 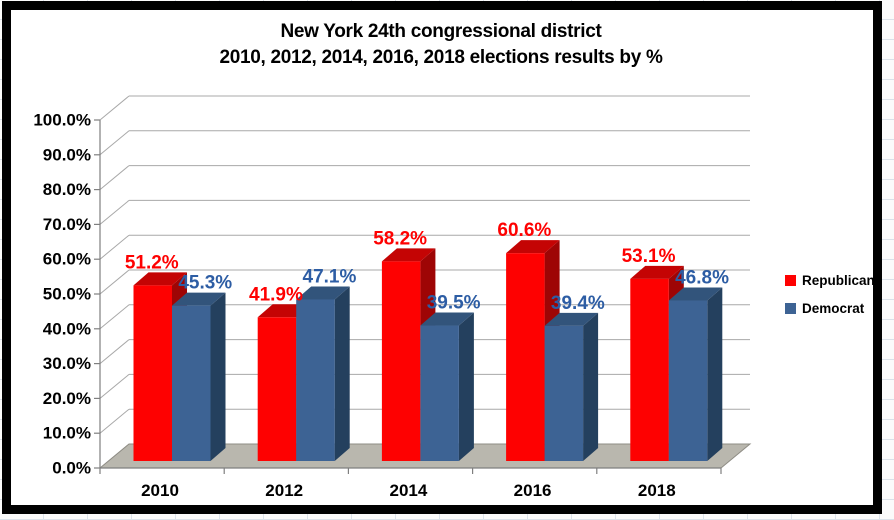 What do you see at coordinates (276, 294) in the screenshot?
I see `data-label-republican-2012: 41.9%` at bounding box center [276, 294].